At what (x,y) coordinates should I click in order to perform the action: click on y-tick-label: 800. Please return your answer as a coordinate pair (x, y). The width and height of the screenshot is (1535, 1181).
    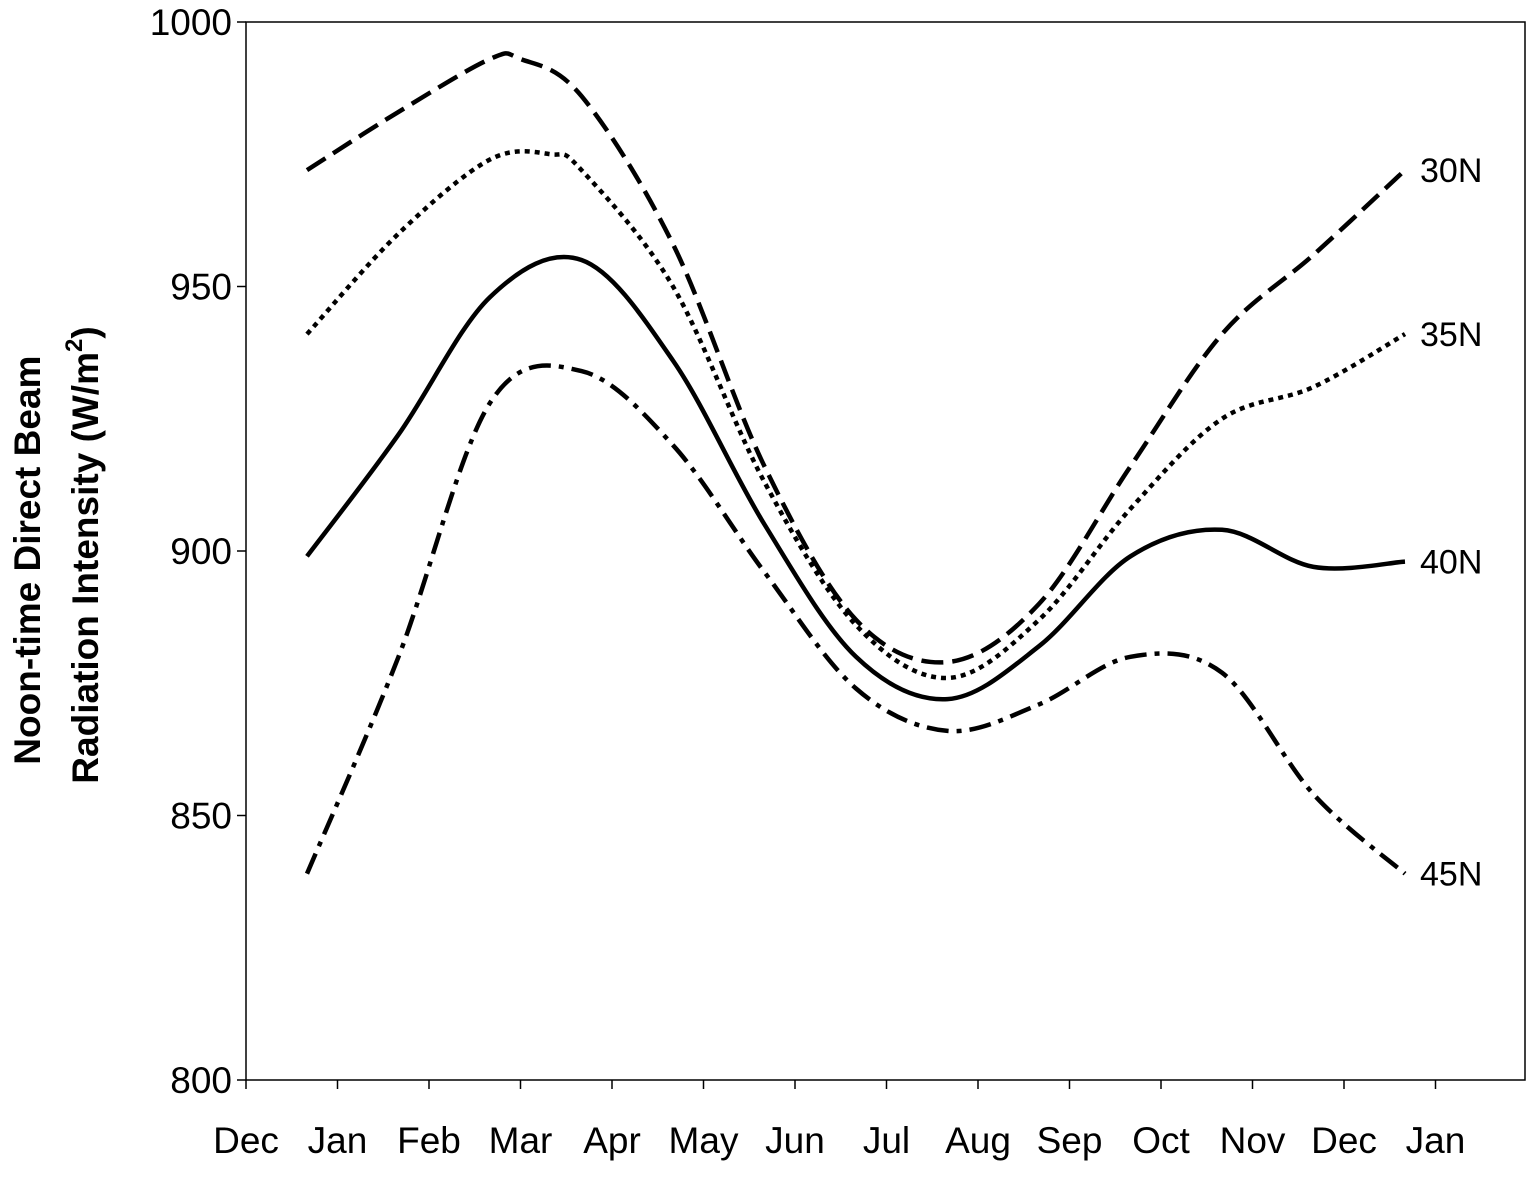
    Looking at the image, I should click on (201, 1080).